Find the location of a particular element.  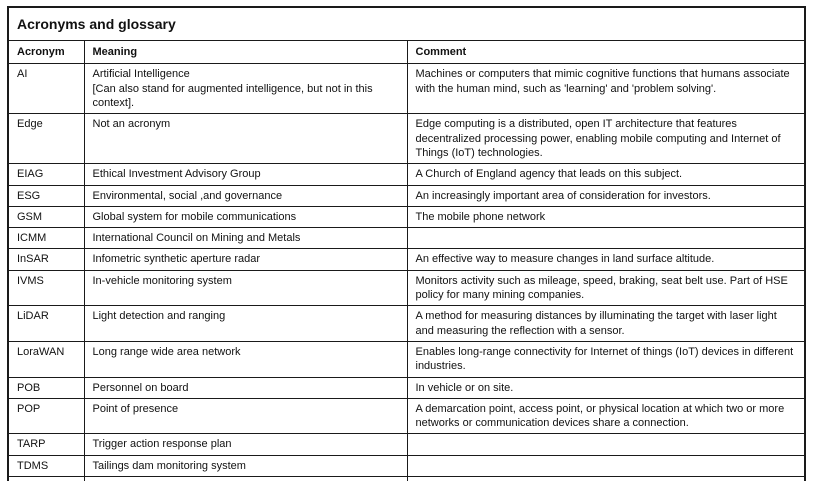

acronym-cell: InSAR is located at coordinates (46, 259).